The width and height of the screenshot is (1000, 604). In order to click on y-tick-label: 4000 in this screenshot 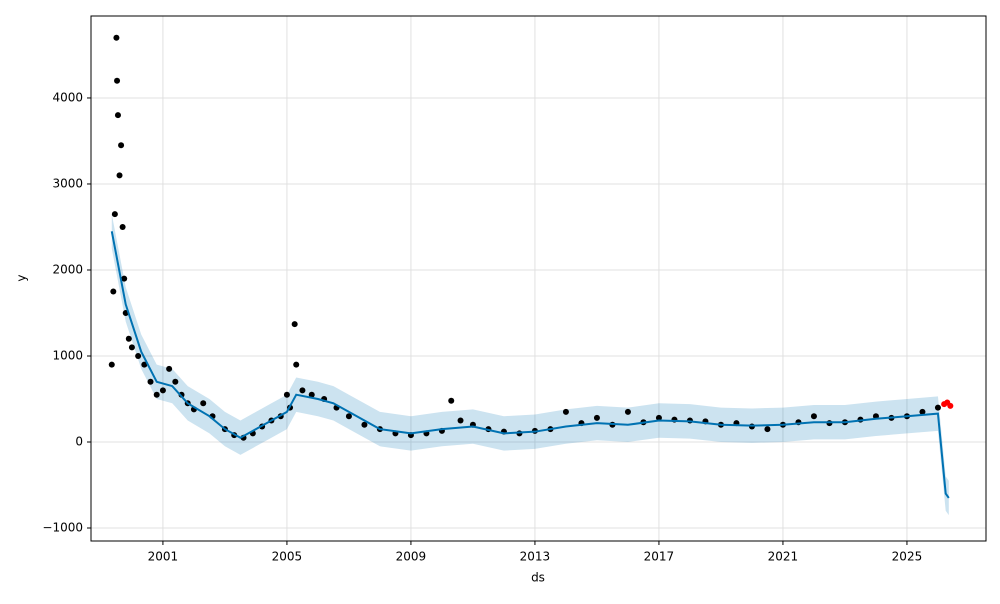, I will do `click(67, 97)`.